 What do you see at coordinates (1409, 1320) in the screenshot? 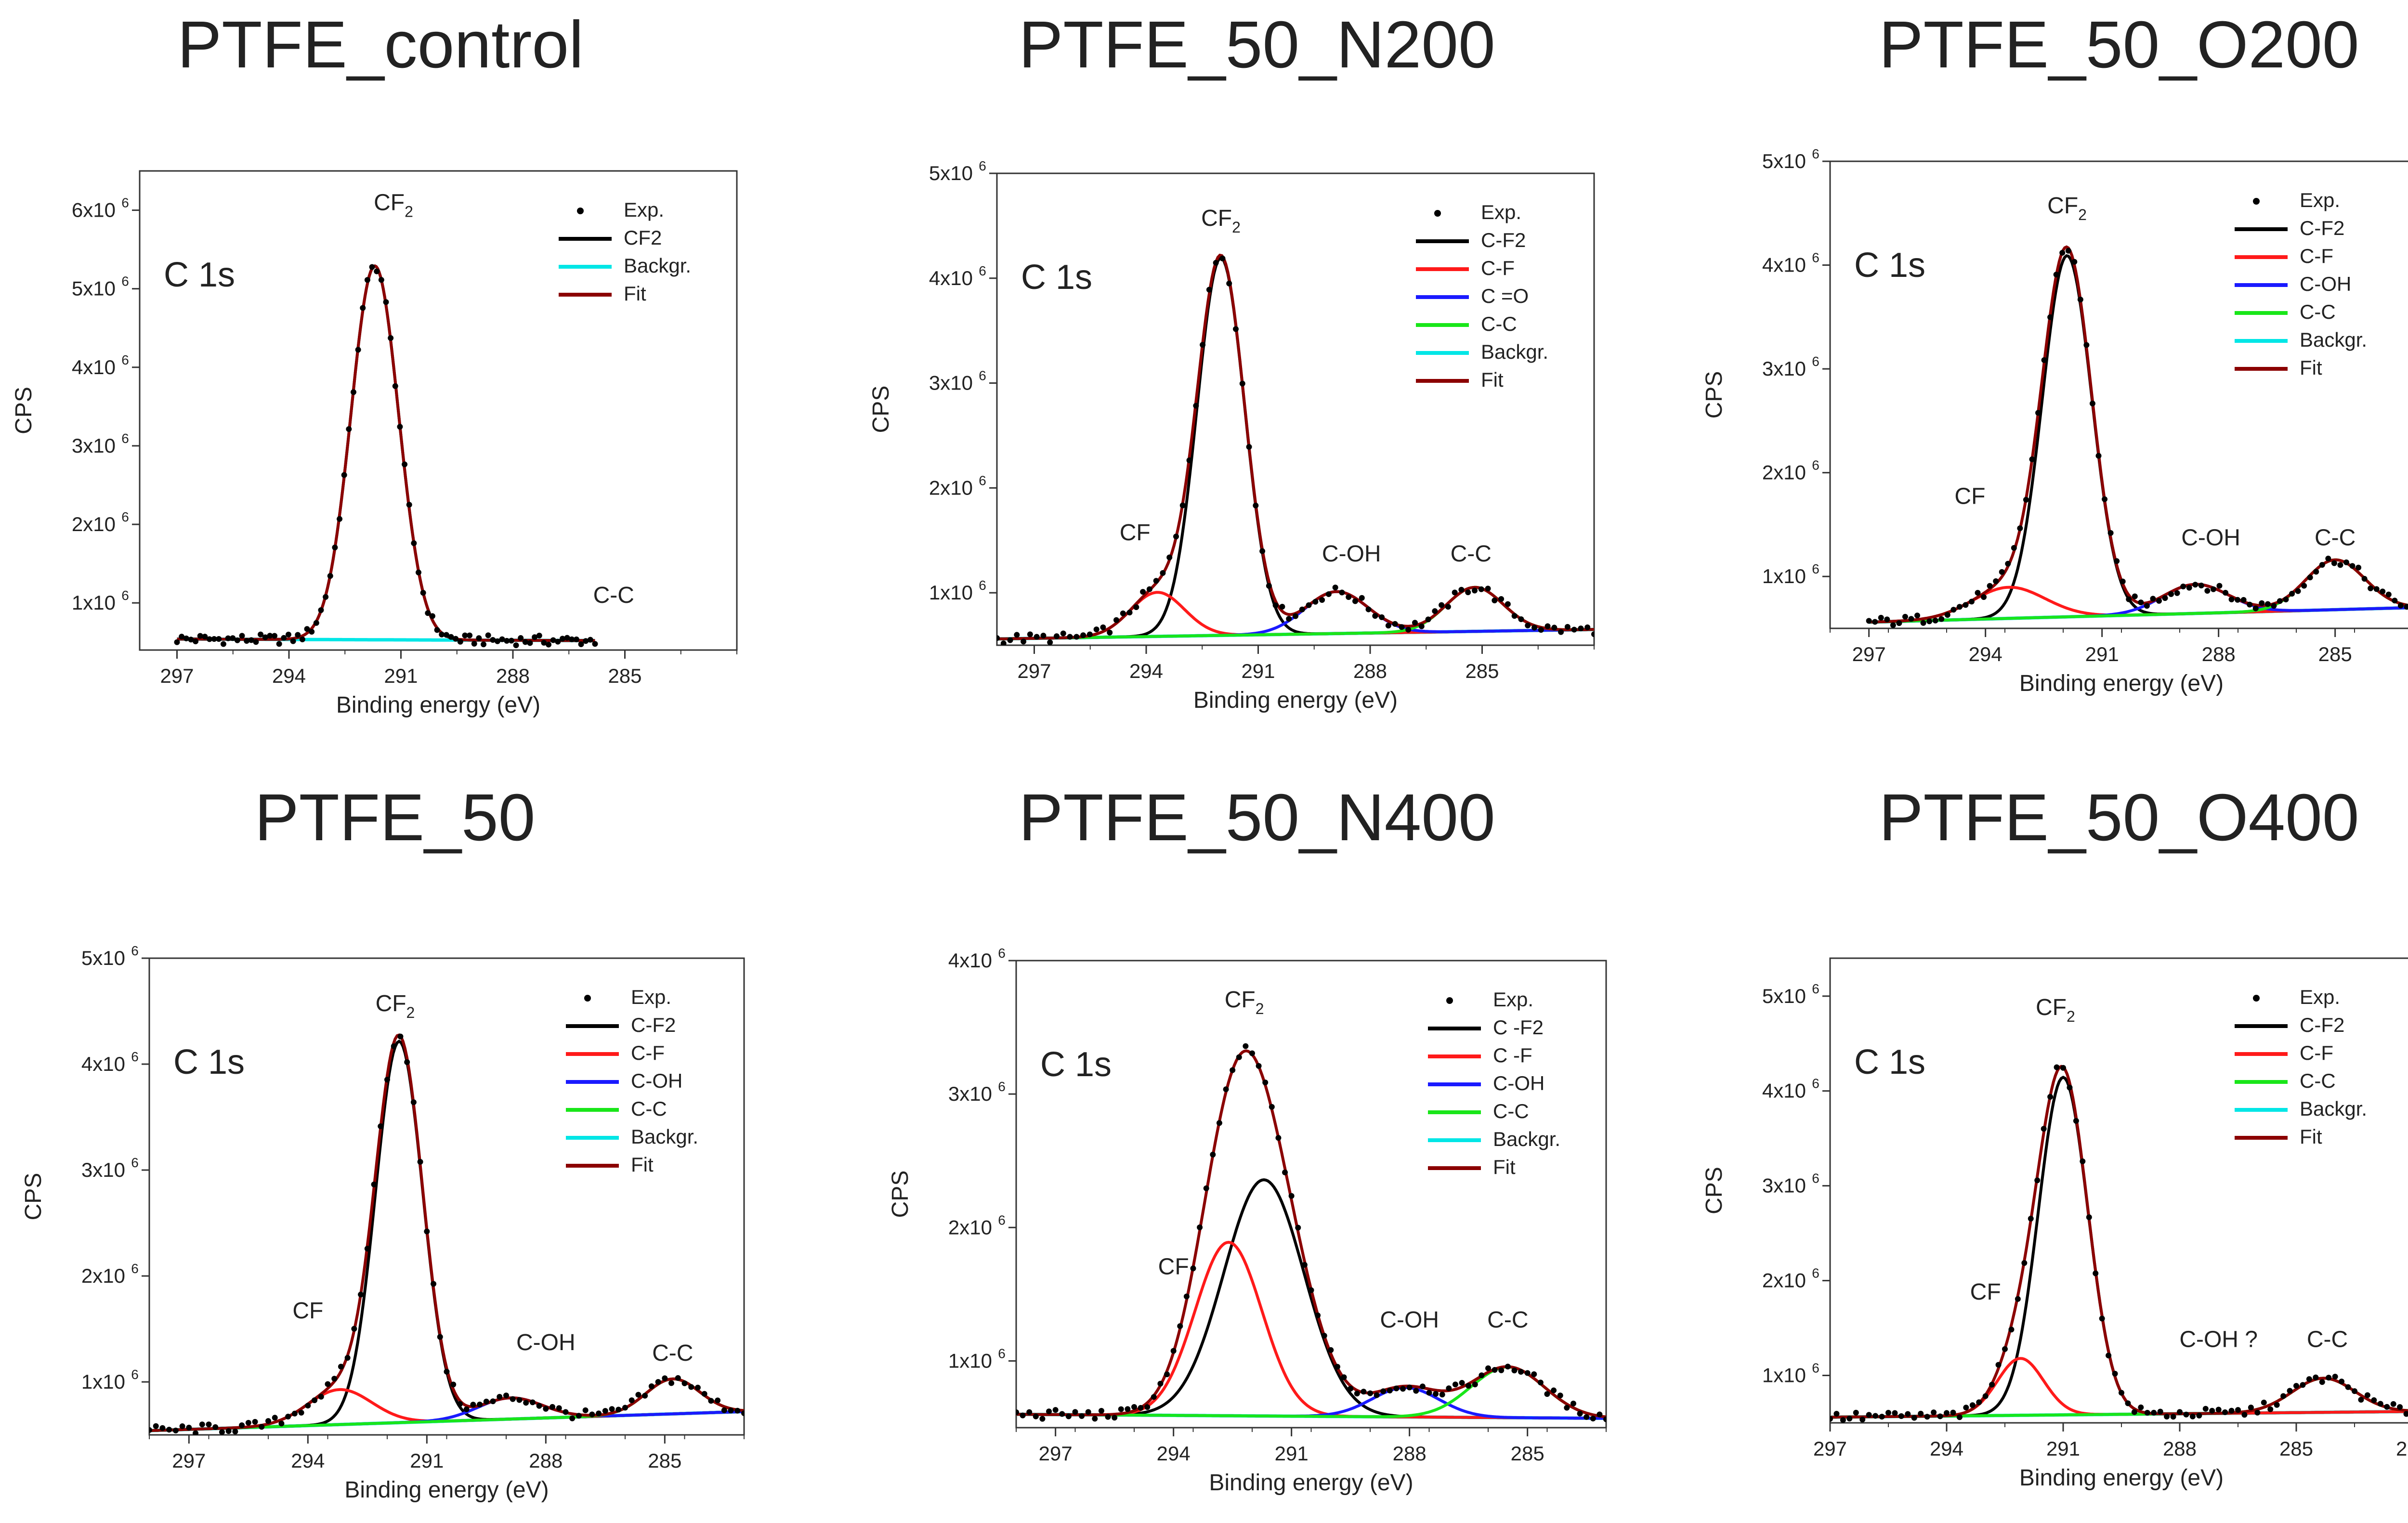
I see `annotation-text: C-OH` at bounding box center [1409, 1320].